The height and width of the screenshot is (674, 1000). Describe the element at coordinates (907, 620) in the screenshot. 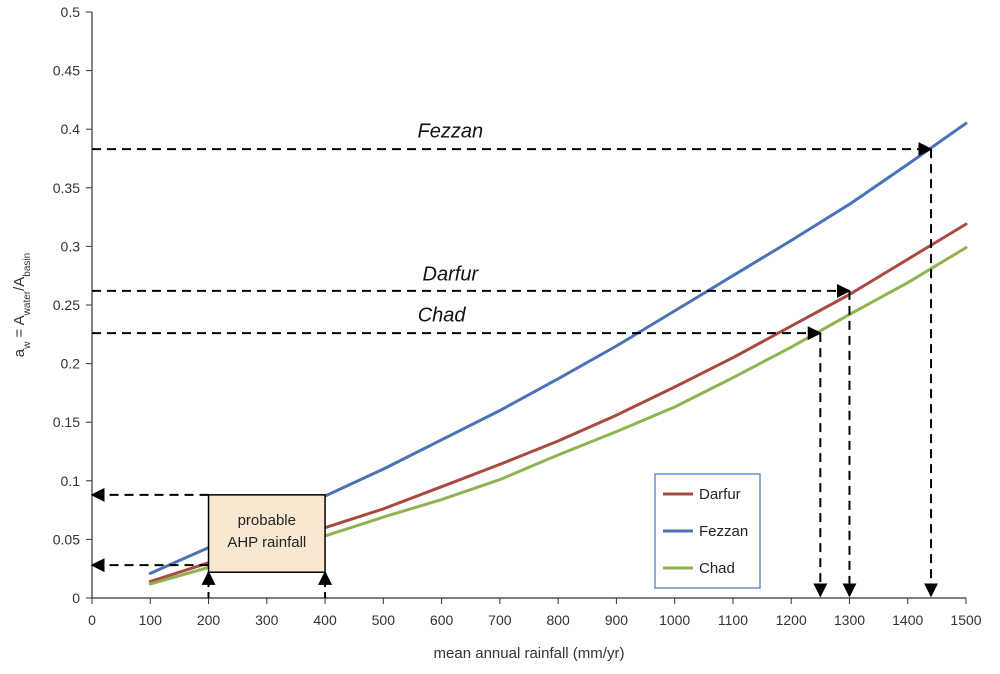

I see `x-tick-label: 1400` at that location.